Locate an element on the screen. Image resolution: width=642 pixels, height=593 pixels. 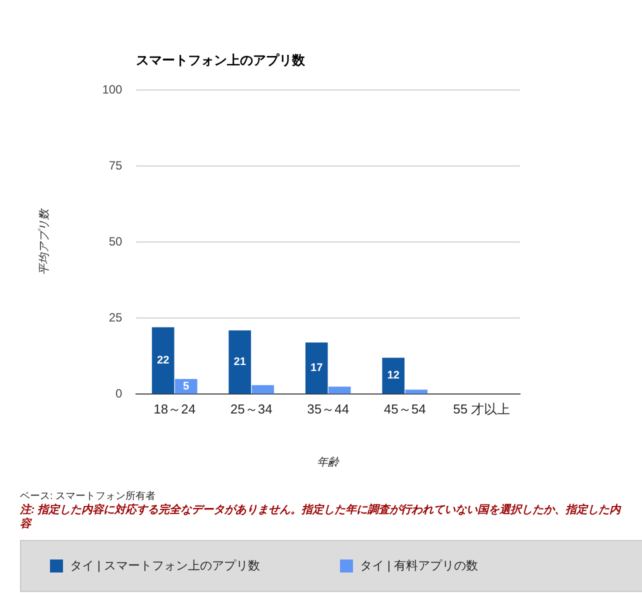
data-label: 22 is located at coordinates (163, 360).